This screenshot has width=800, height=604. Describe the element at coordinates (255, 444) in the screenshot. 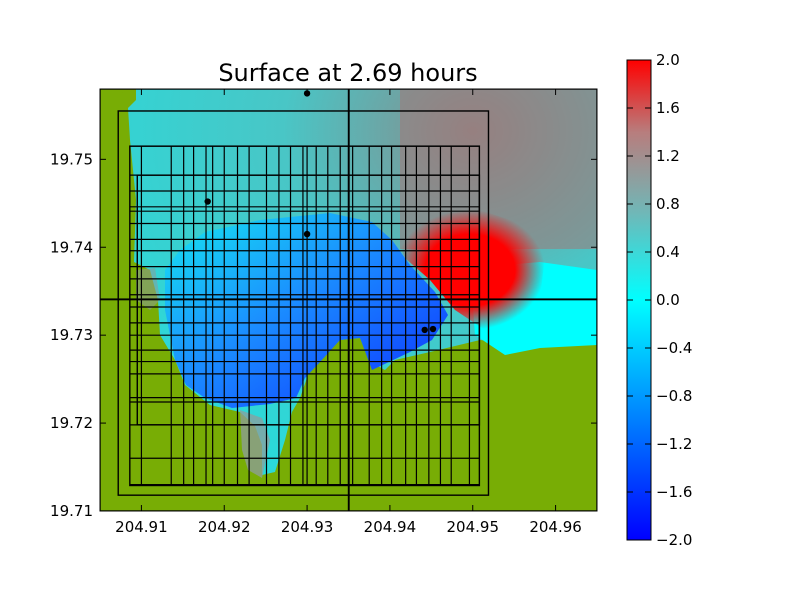

I see `grey-shelf` at that location.